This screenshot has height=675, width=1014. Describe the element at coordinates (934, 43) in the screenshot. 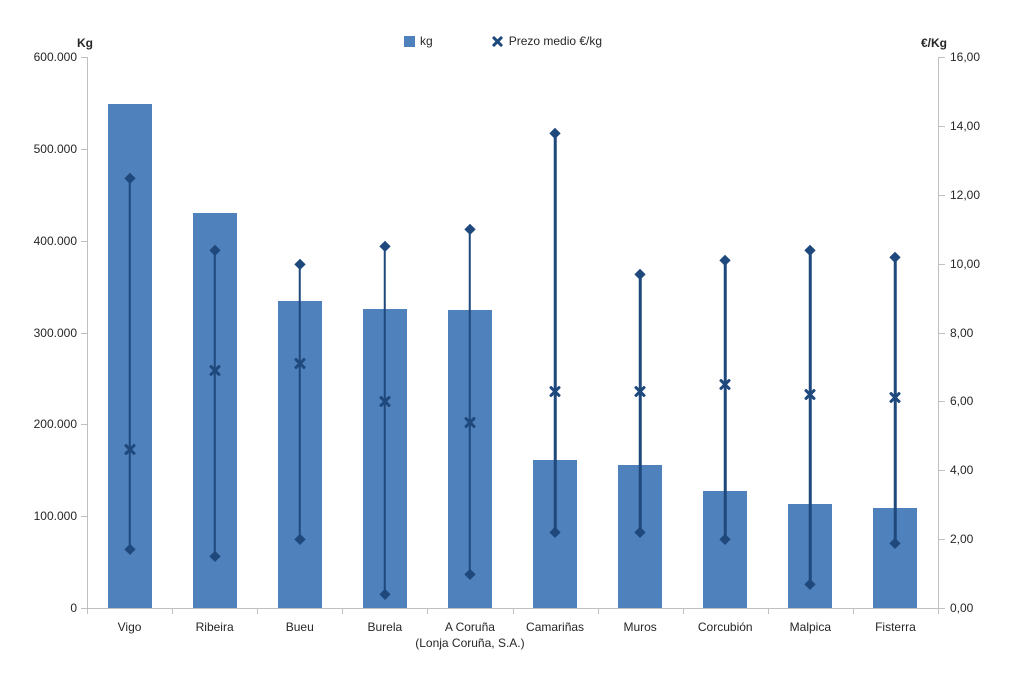

I see `right-axis-title: €/Kg` at that location.